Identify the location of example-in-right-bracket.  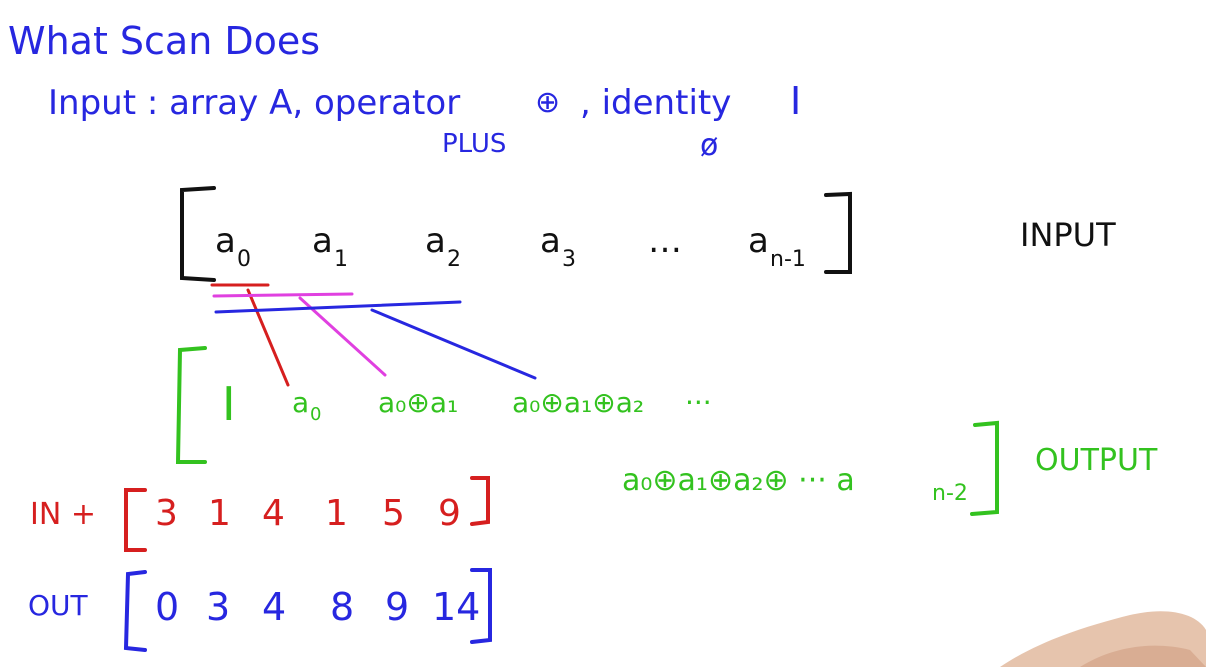
(480, 501).